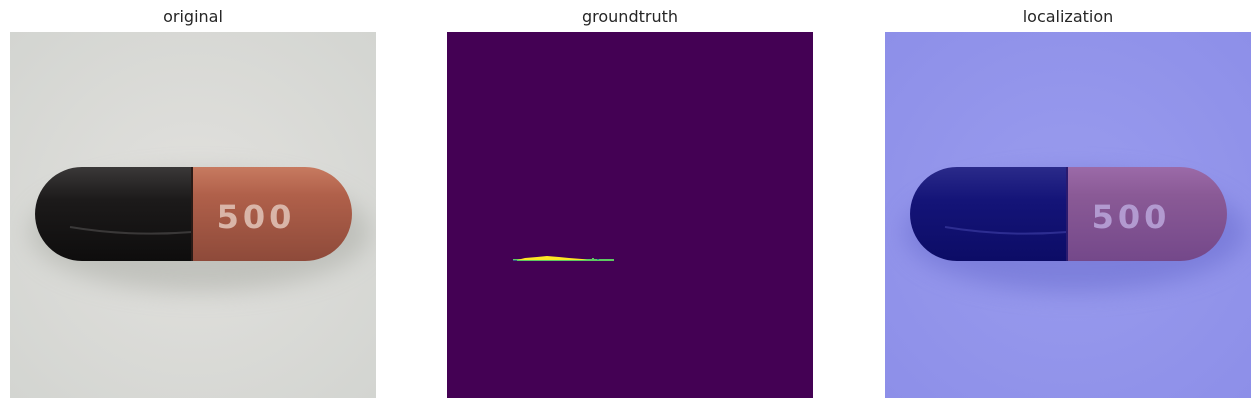 This screenshot has width=1260, height=407. Describe the element at coordinates (193, 16) in the screenshot. I see `original-title: original` at that location.